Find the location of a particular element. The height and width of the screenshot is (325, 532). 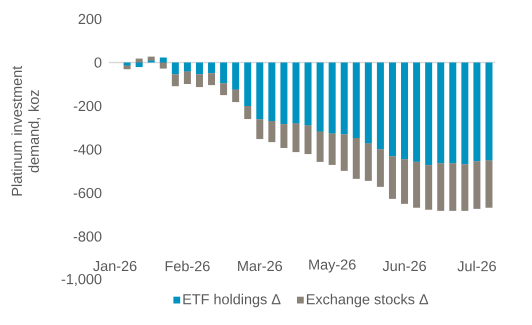

y-tick-label: 0 is located at coordinates (98, 62).